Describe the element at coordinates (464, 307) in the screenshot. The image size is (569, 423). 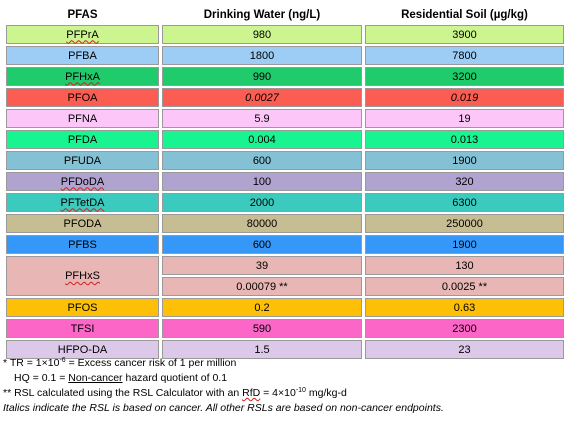
I see `residential-soil-value: 0.63` at that location.